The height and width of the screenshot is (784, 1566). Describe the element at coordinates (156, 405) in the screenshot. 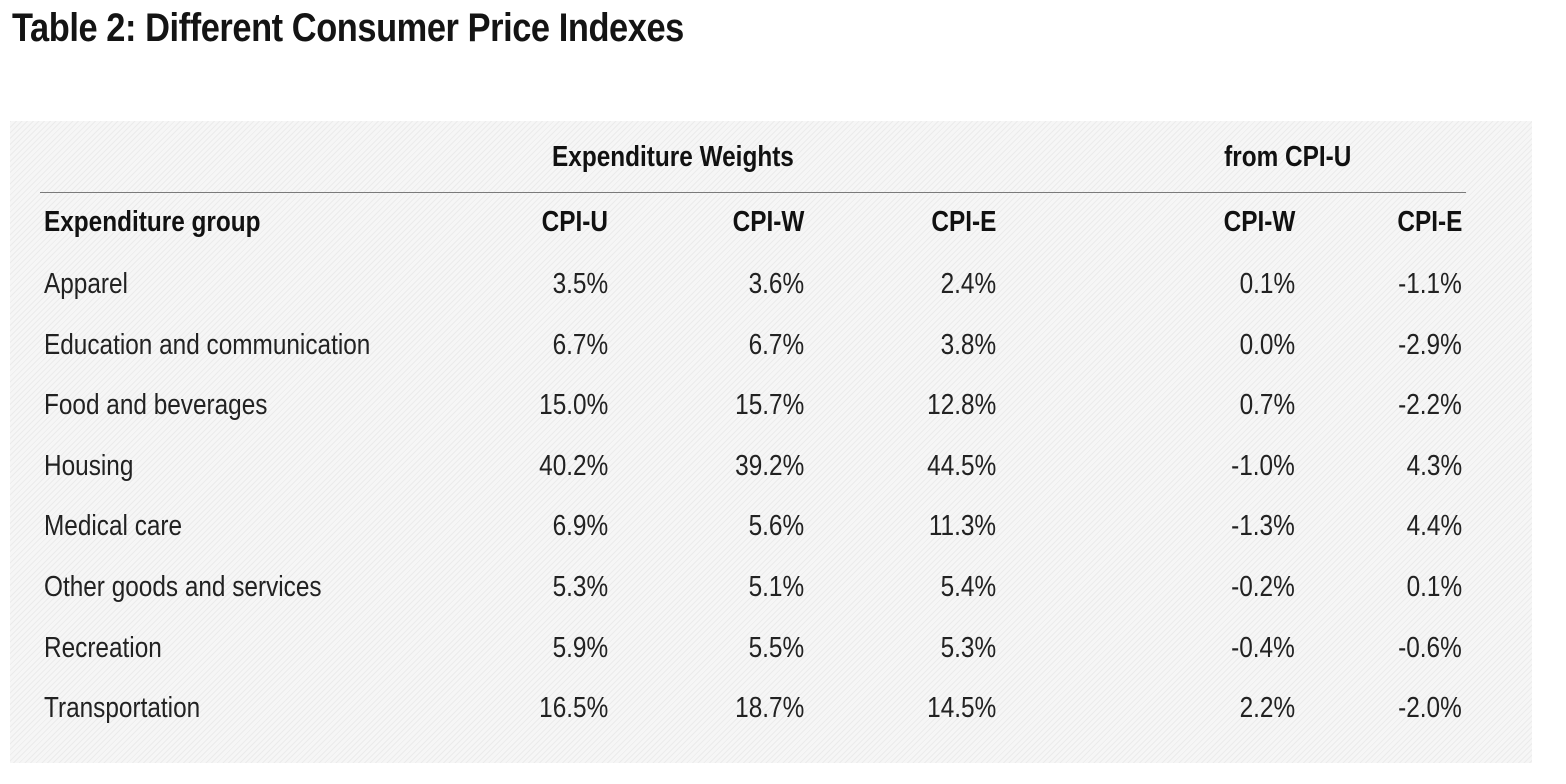

I see `row-label: Food and beverages` at that location.